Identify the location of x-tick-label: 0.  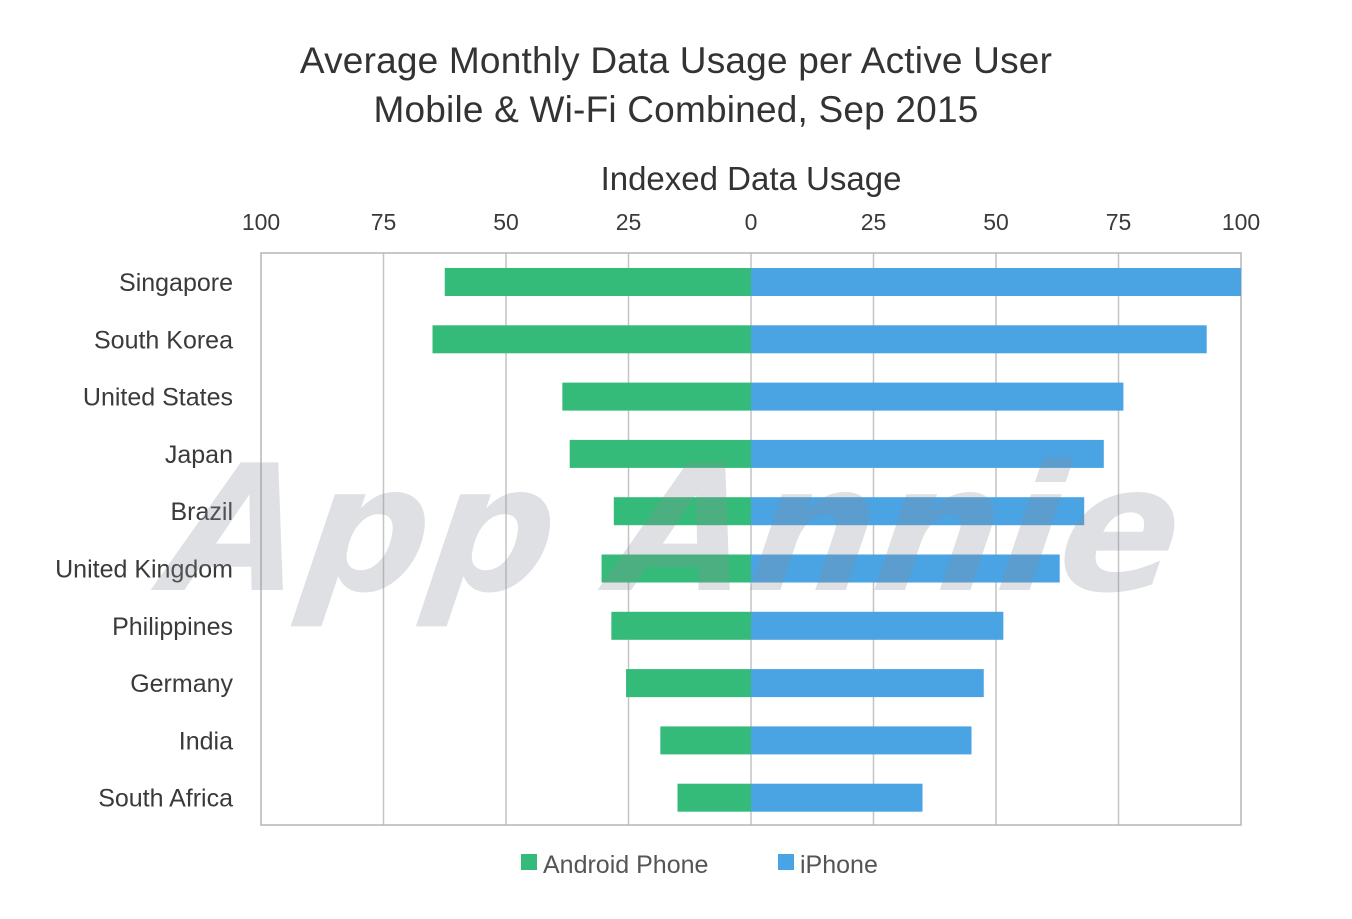
(751, 222).